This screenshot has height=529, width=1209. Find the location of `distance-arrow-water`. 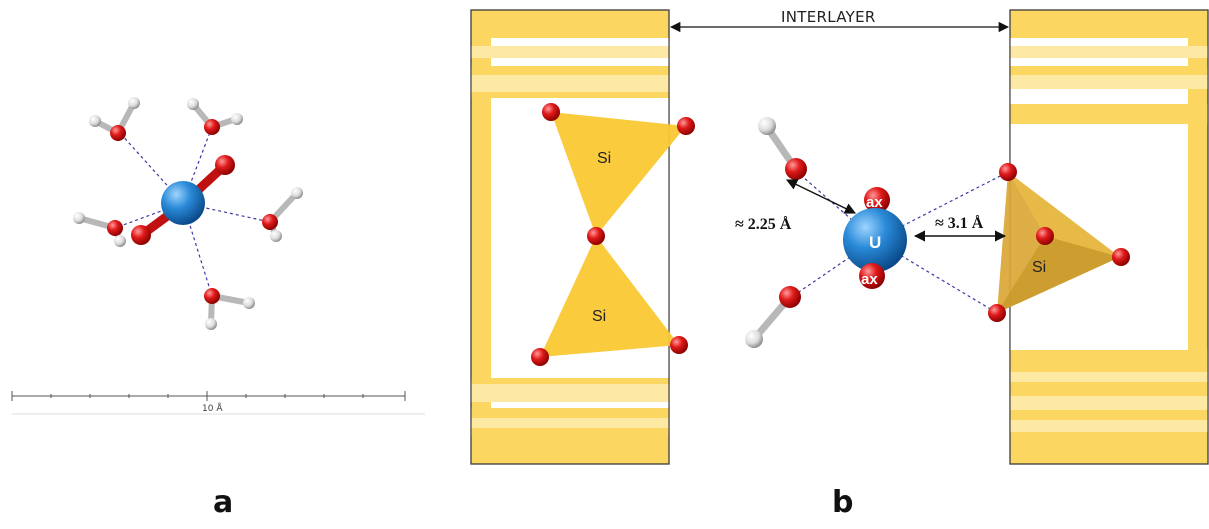

distance-arrow-water is located at coordinates (821, 196).